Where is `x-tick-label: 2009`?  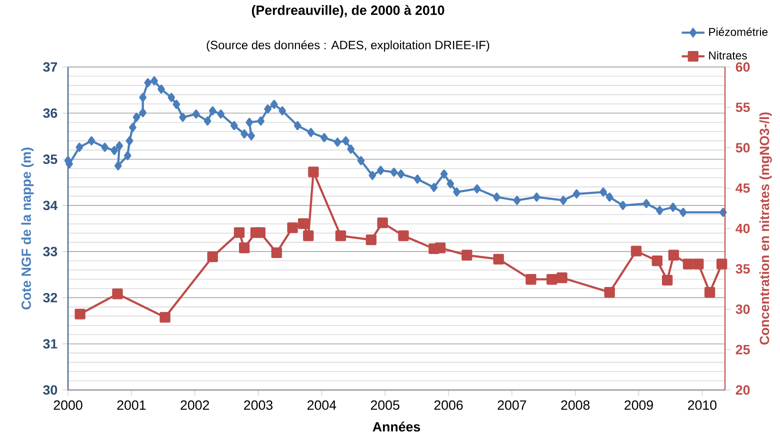 x-tick-label: 2009 is located at coordinates (638, 405).